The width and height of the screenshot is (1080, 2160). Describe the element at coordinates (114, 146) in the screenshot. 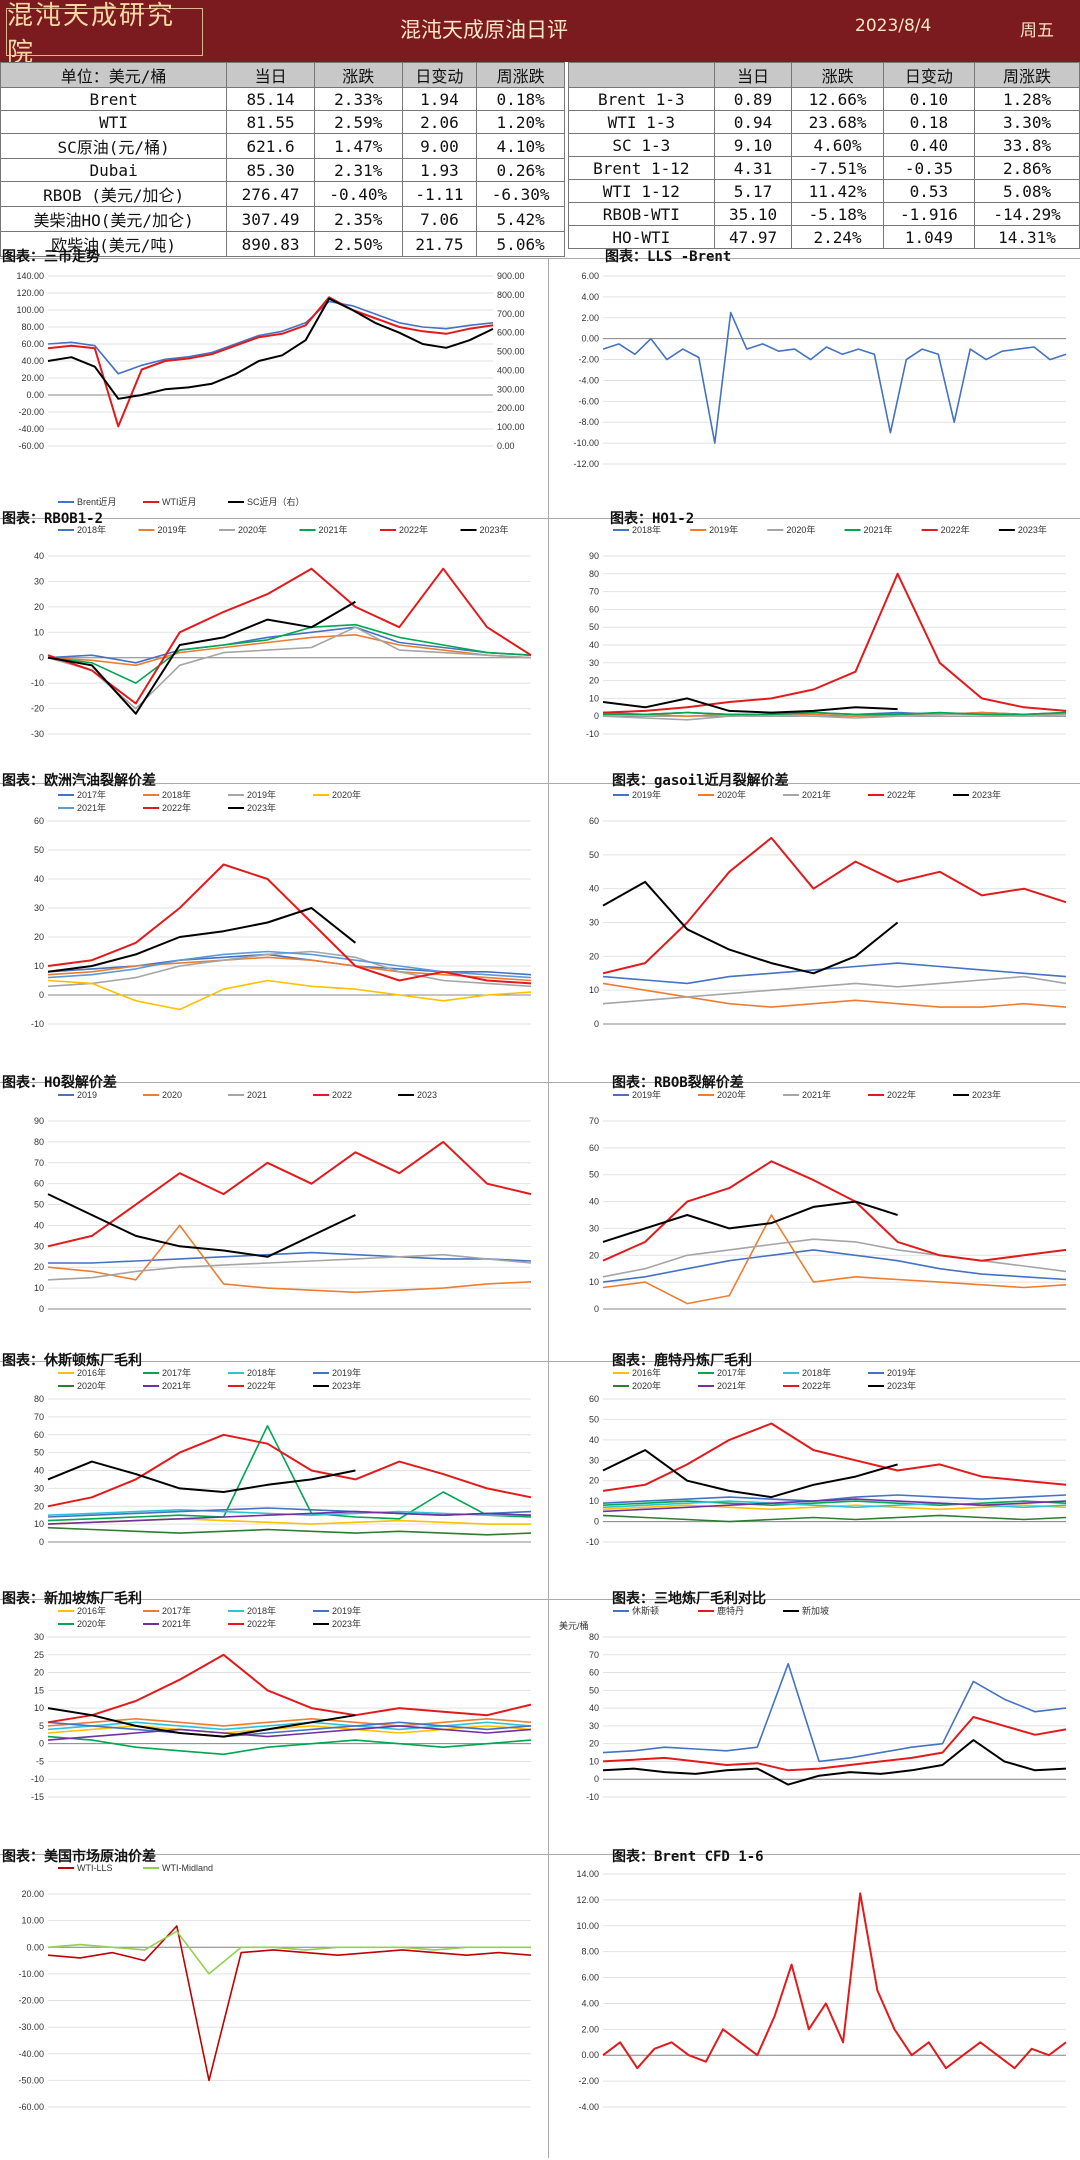

I see `table-cell: SC原油(元/桶)` at that location.